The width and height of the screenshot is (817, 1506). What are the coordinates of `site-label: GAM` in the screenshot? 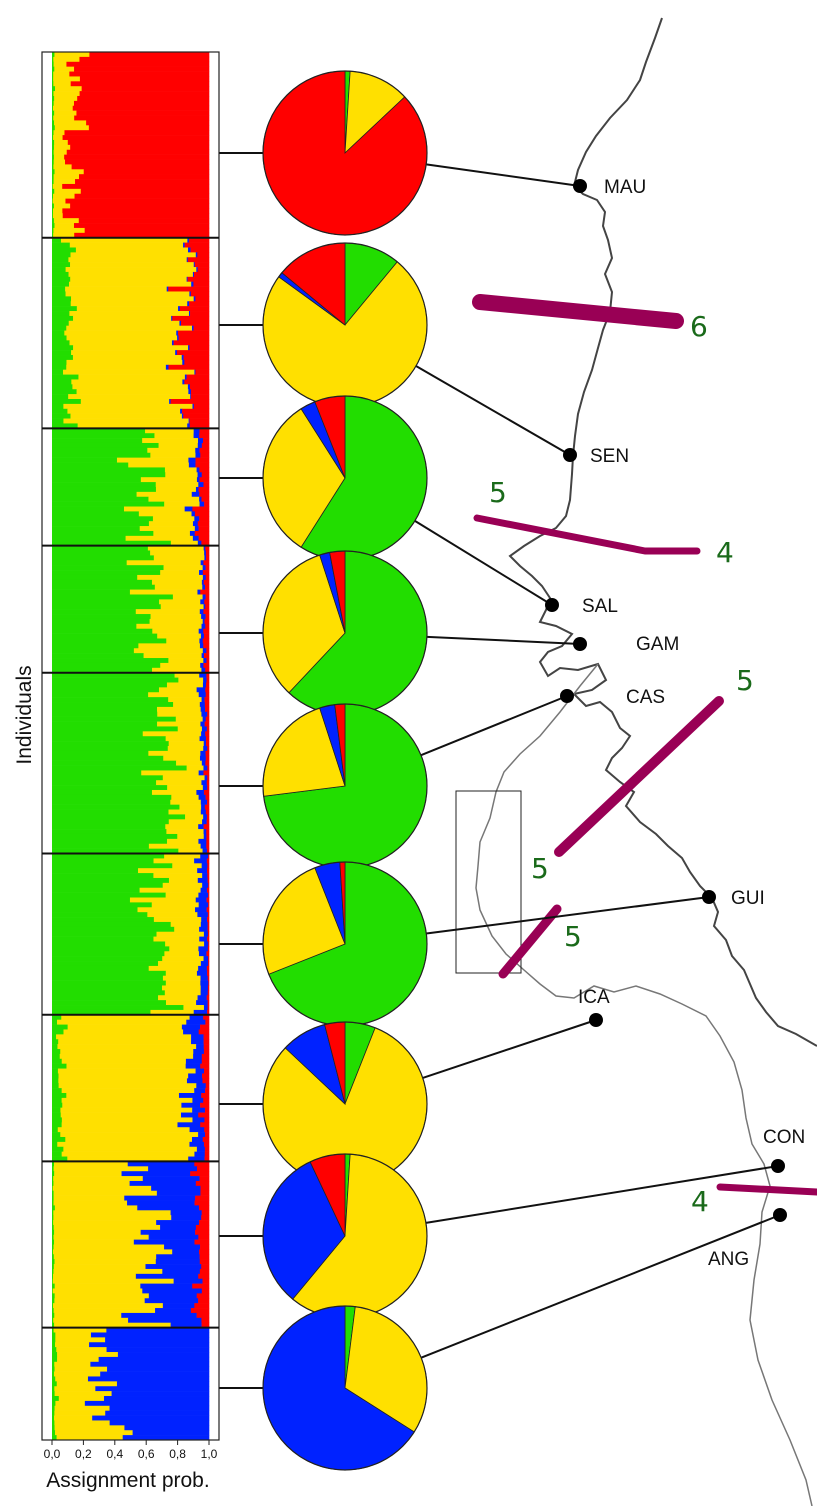 It's located at (657, 644).